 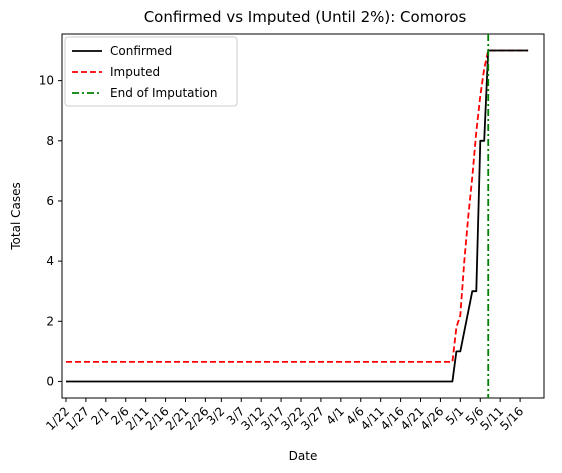 What do you see at coordinates (16, 216) in the screenshot?
I see `y-axis-label: Total Cases` at bounding box center [16, 216].